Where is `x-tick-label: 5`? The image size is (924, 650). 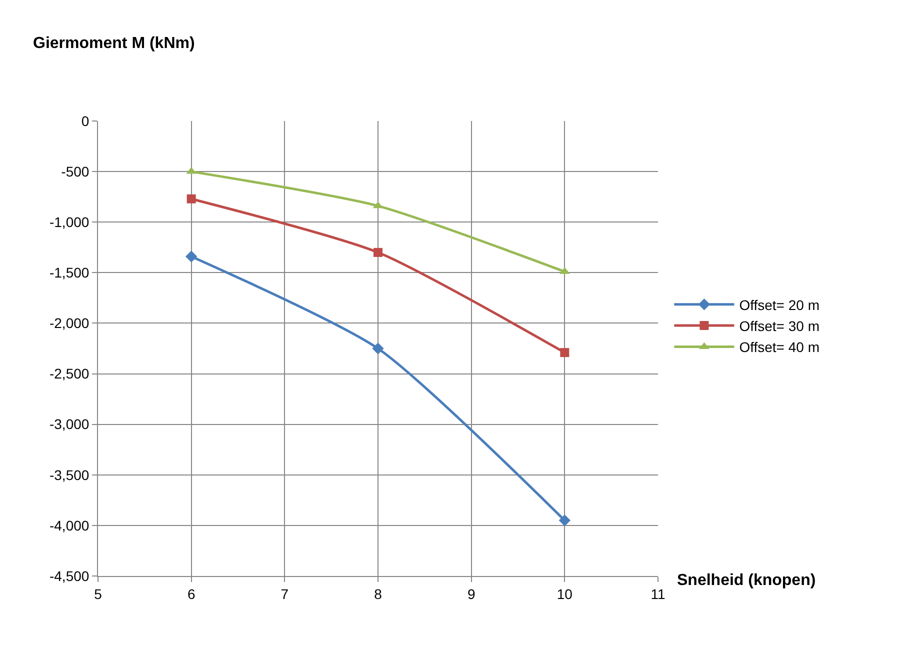 x-tick-label: 5 is located at coordinates (98, 594).